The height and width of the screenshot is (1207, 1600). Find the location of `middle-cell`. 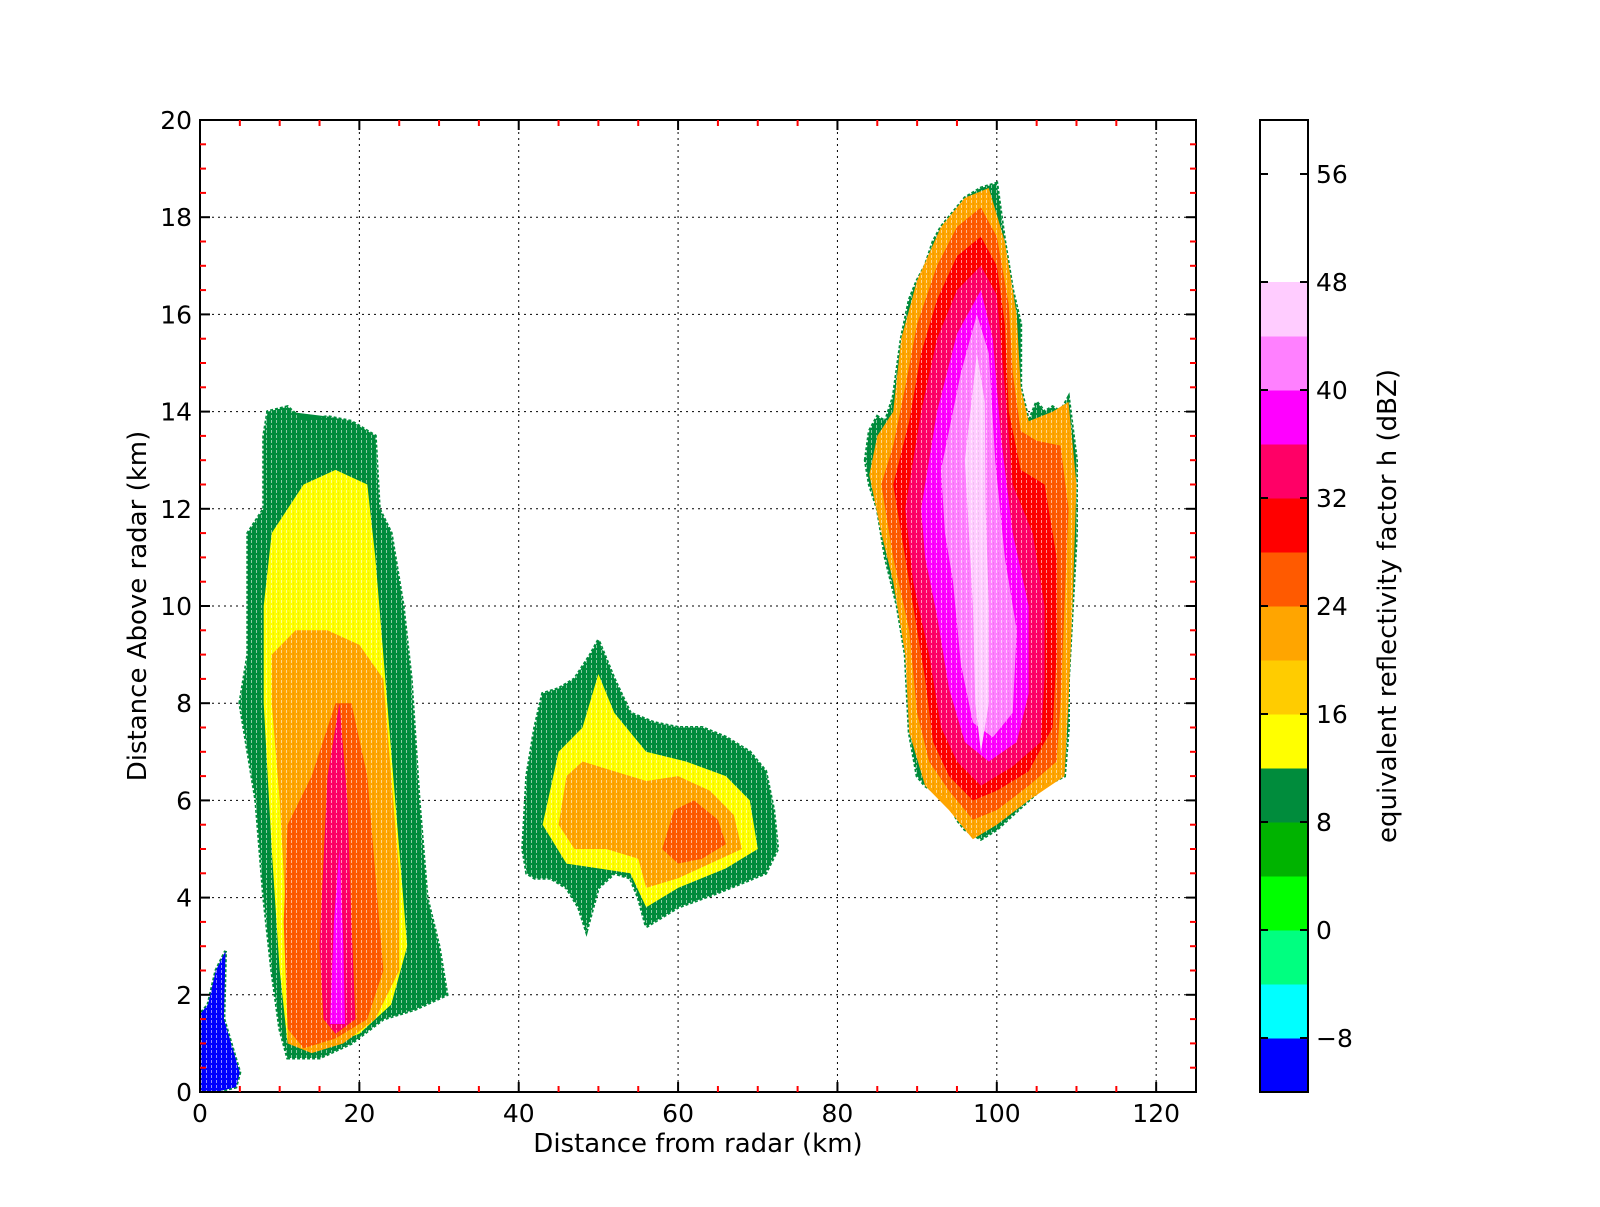

middle-cell is located at coordinates (650, 786).